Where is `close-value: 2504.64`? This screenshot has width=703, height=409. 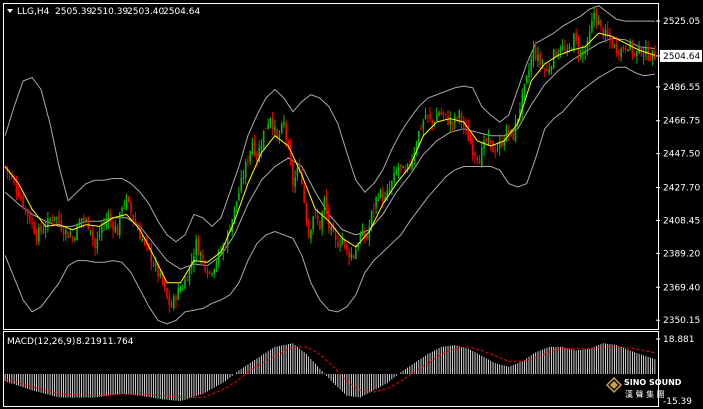
close-value: 2504.64 is located at coordinates (181, 12).